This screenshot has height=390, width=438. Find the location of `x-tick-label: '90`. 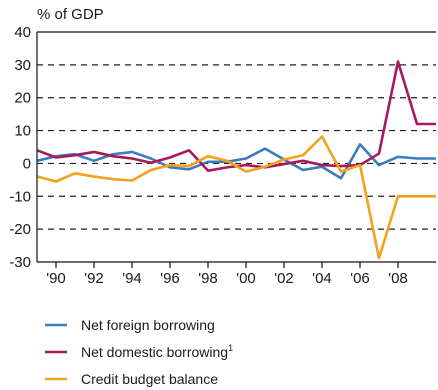

x-tick-label: '90 is located at coordinates (56, 278).